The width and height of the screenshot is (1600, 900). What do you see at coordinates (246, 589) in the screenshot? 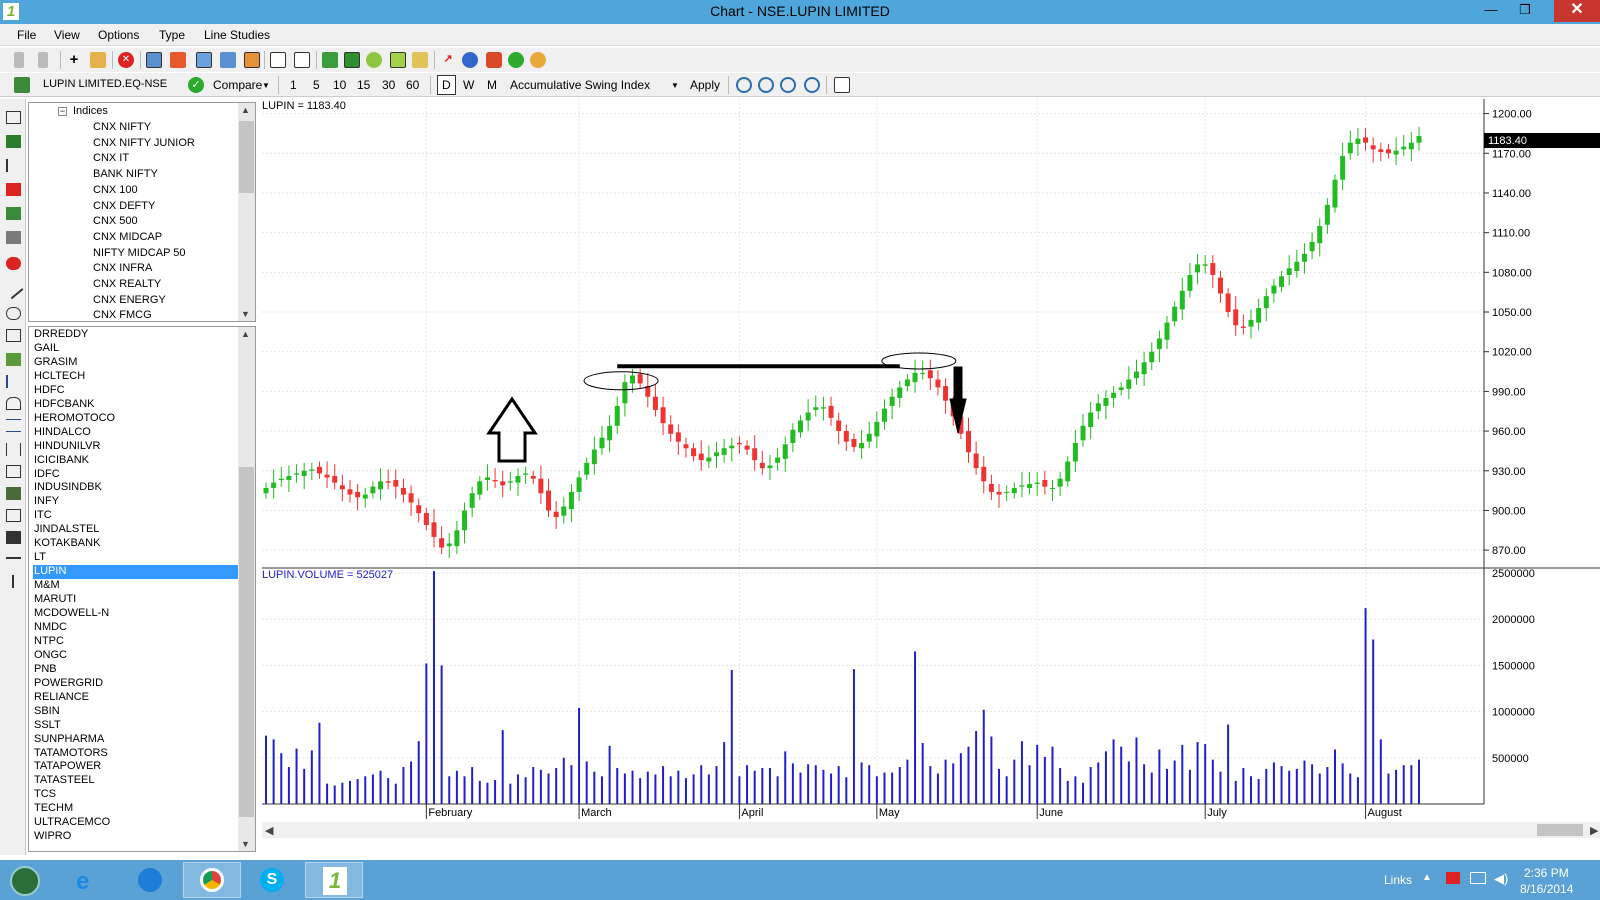
I see `stock-scrollbar: ▲ ▼` at bounding box center [246, 589].